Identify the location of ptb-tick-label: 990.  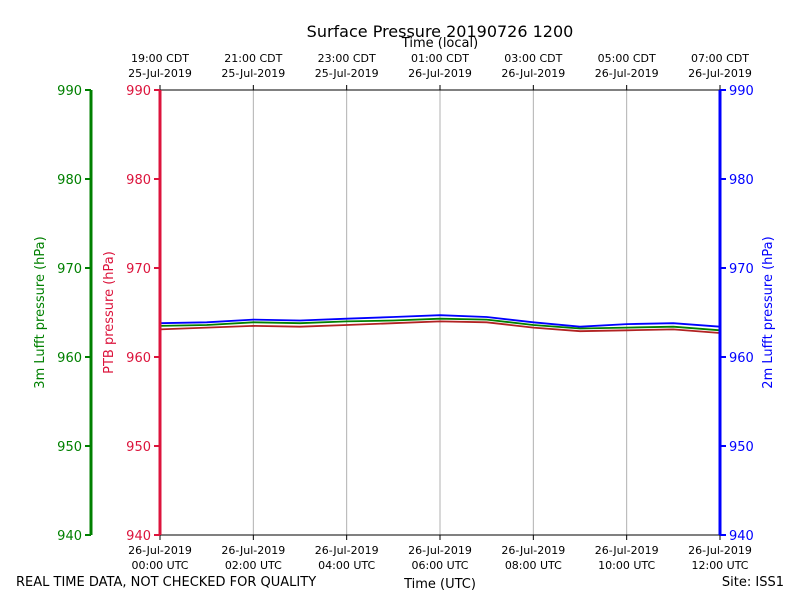
(138, 91).